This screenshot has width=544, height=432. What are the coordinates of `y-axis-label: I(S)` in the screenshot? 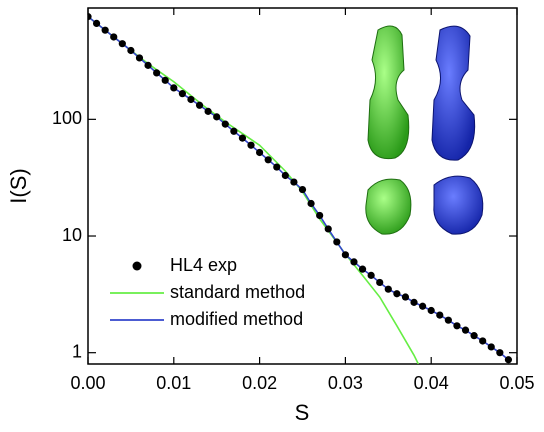 It's located at (18, 185).